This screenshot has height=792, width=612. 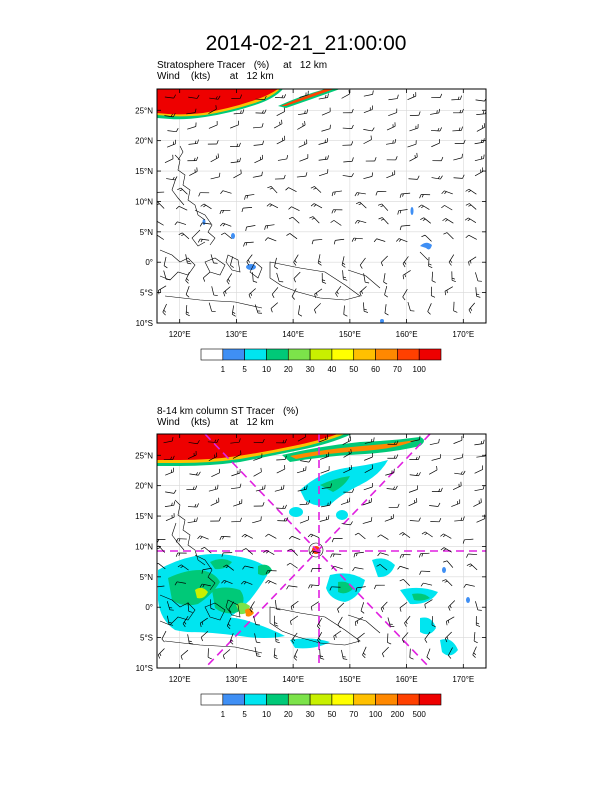 What do you see at coordinates (420, 369) in the screenshot?
I see `colorbar-label: 100` at bounding box center [420, 369].